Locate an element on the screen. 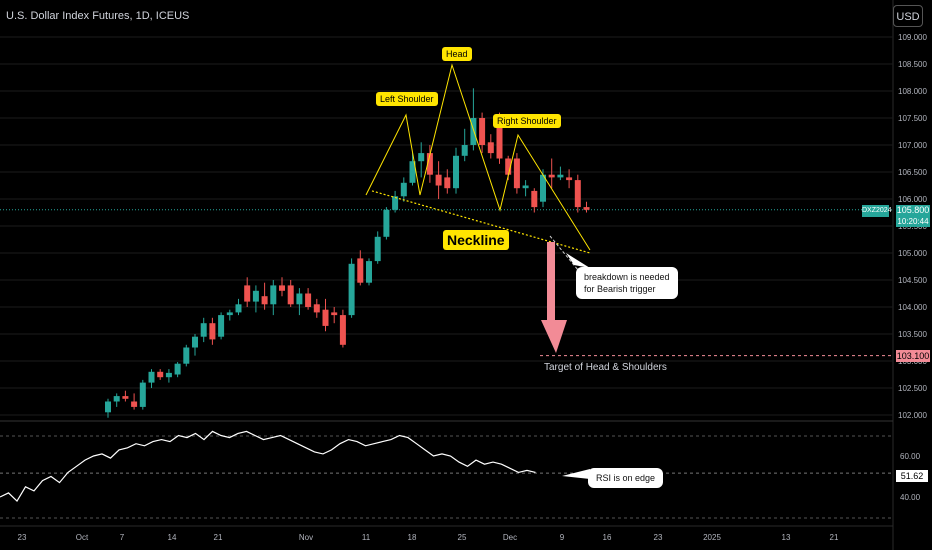 The image size is (932, 550). symbol-title: U.S. Dollar Index Futures, 1D, ICEUS is located at coordinates (98, 16).